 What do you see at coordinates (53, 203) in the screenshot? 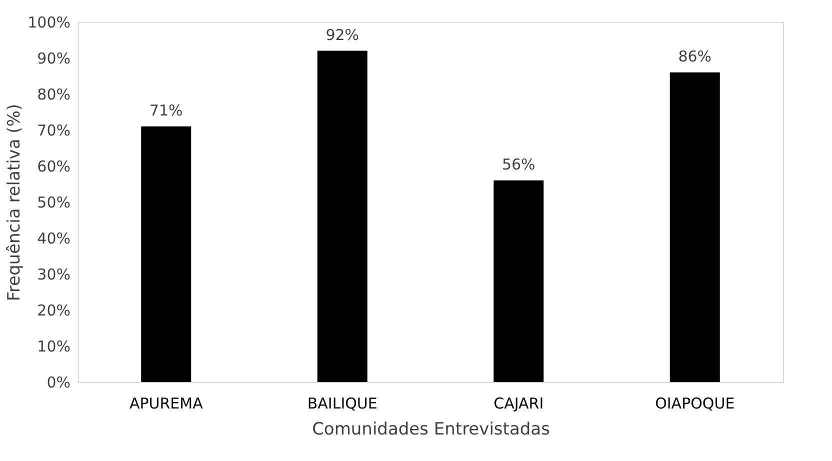
I see `y-tick-label: 50%` at bounding box center [53, 203].